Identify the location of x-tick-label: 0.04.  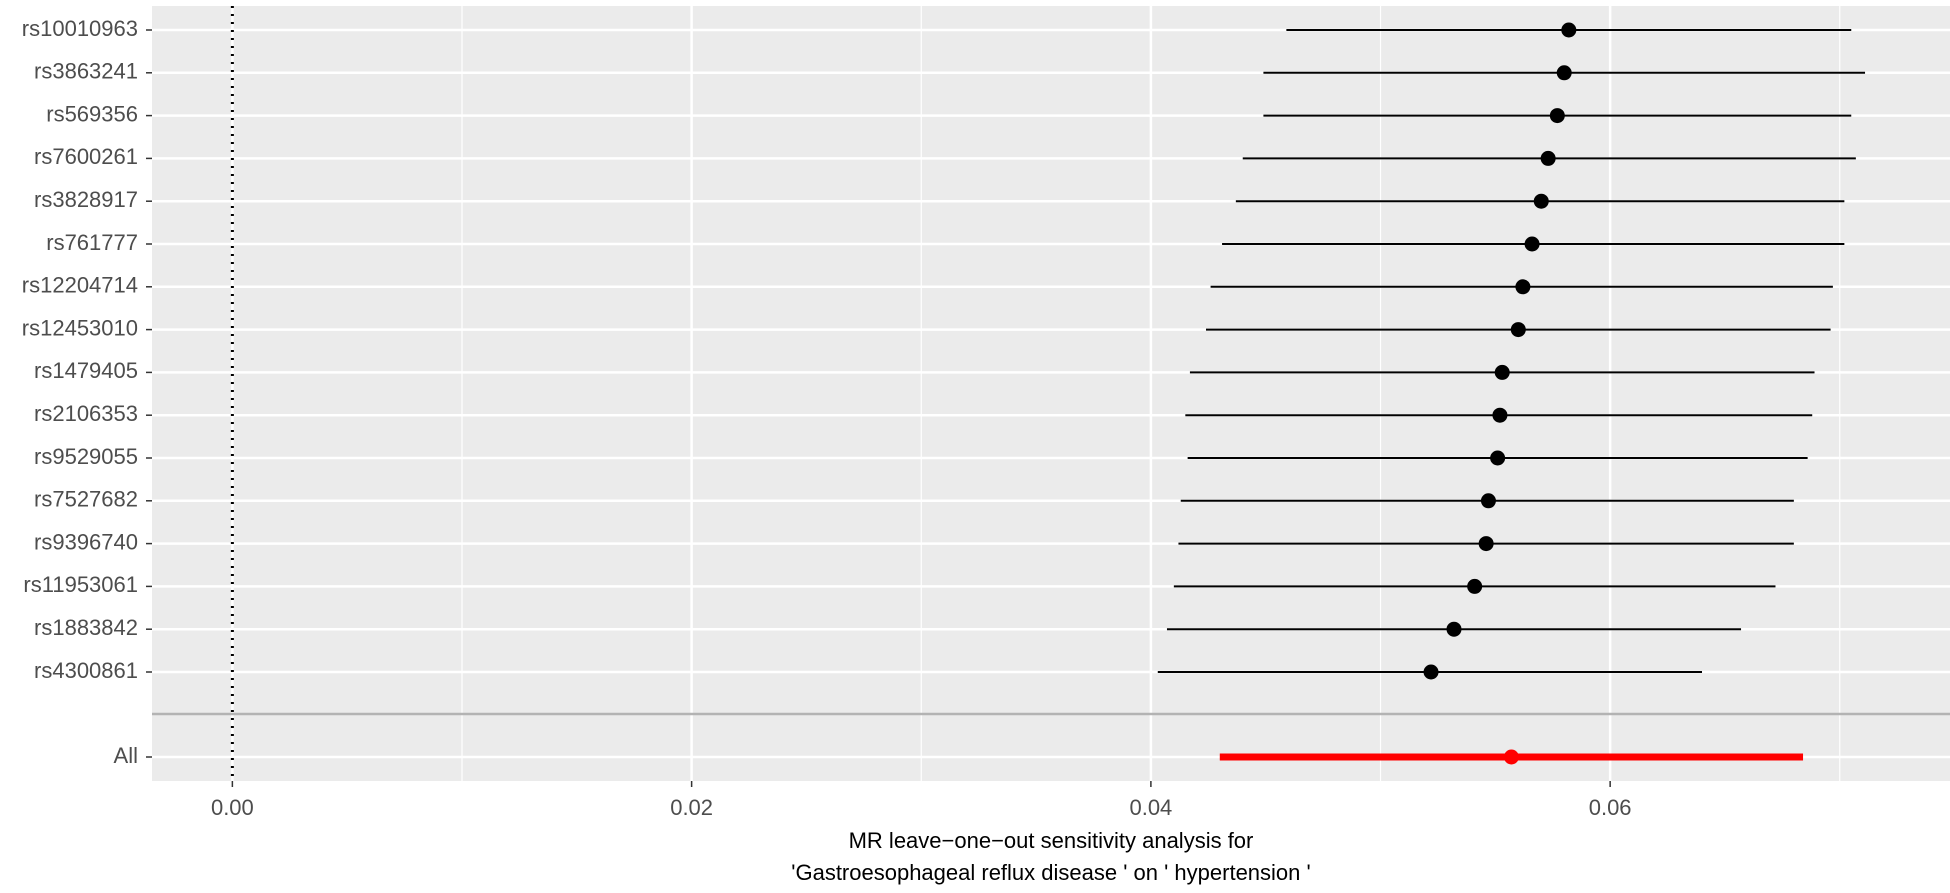
(1150, 807).